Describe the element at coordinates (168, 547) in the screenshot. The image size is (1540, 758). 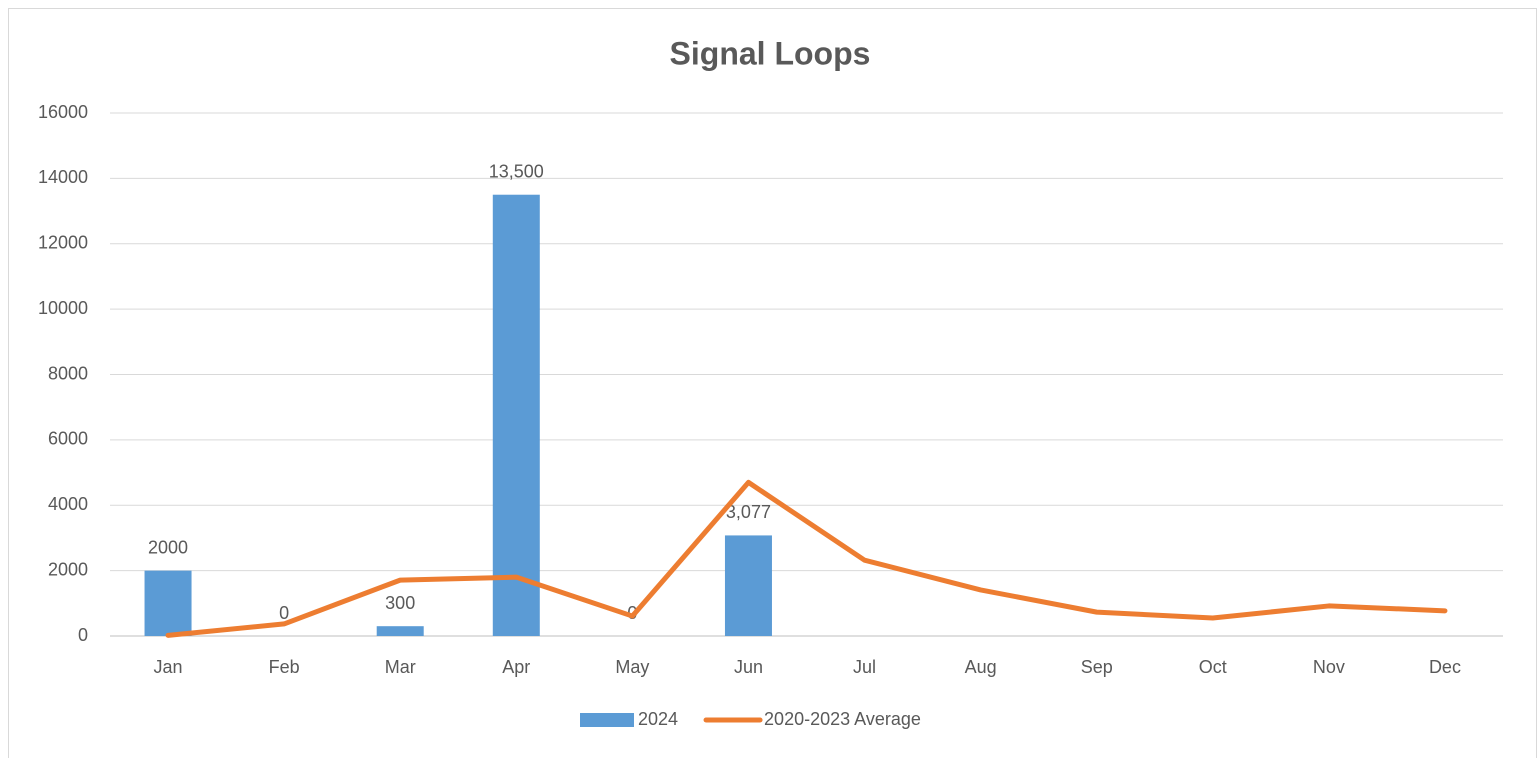
I see `data-label: 2000` at that location.